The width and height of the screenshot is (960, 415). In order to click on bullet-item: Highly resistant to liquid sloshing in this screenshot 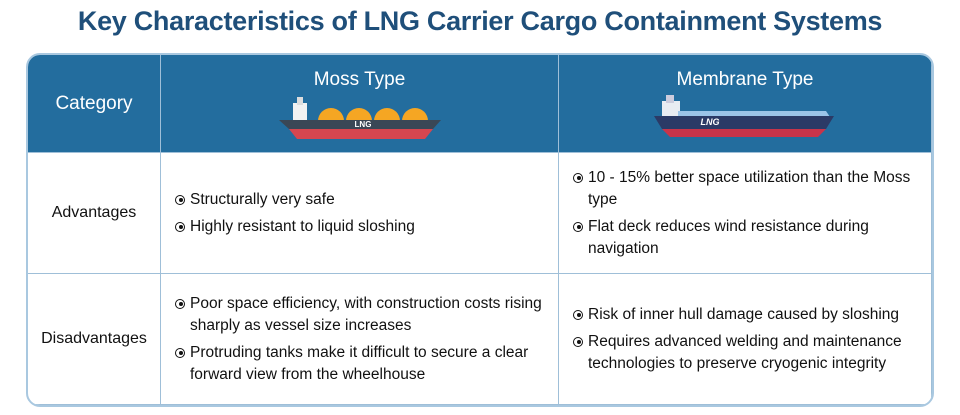, I will do `click(360, 227)`.